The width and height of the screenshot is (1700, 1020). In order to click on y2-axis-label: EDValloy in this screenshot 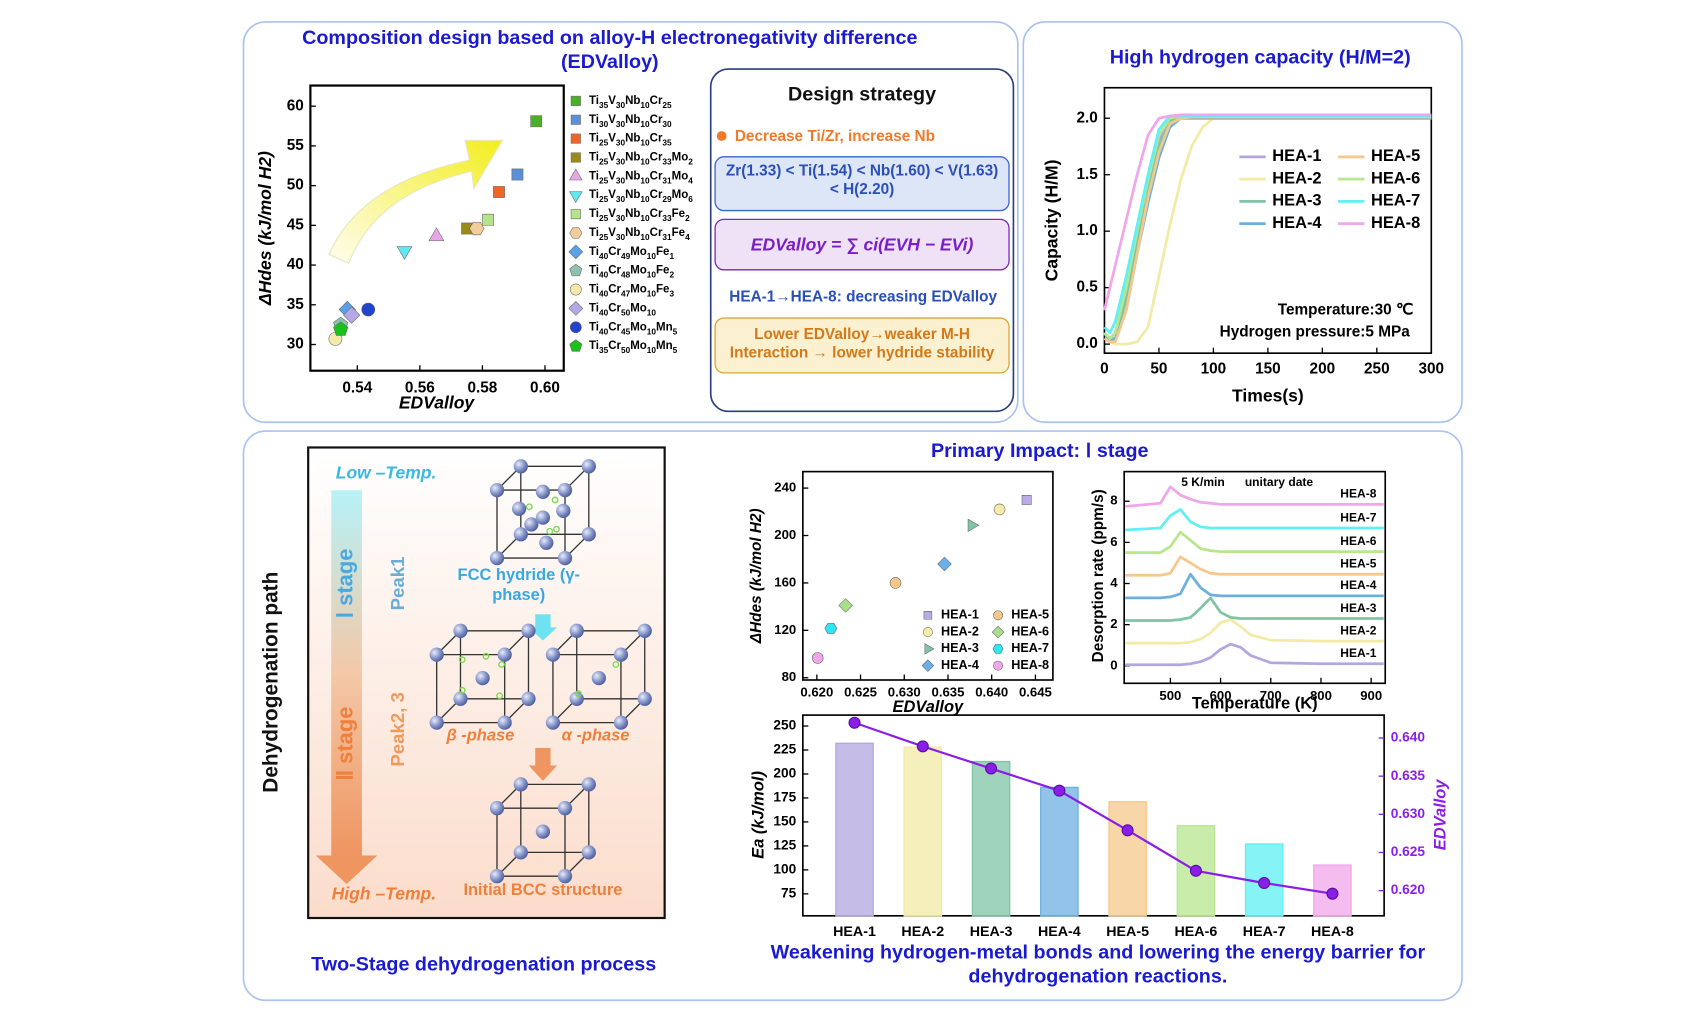, I will do `click(1441, 815)`.